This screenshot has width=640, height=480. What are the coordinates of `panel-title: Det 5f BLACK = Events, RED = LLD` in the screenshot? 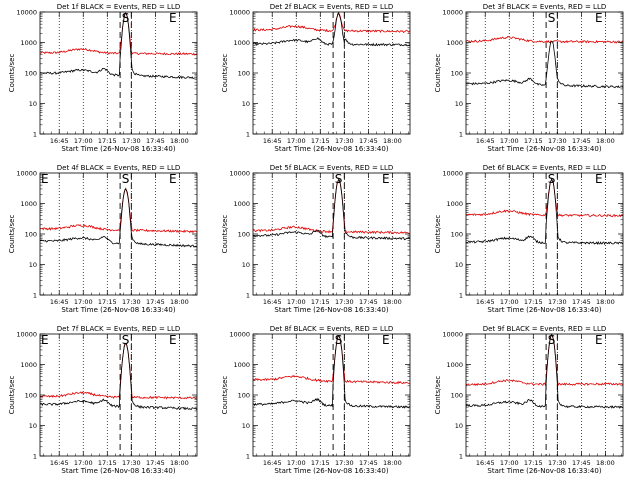 It's located at (331, 168).